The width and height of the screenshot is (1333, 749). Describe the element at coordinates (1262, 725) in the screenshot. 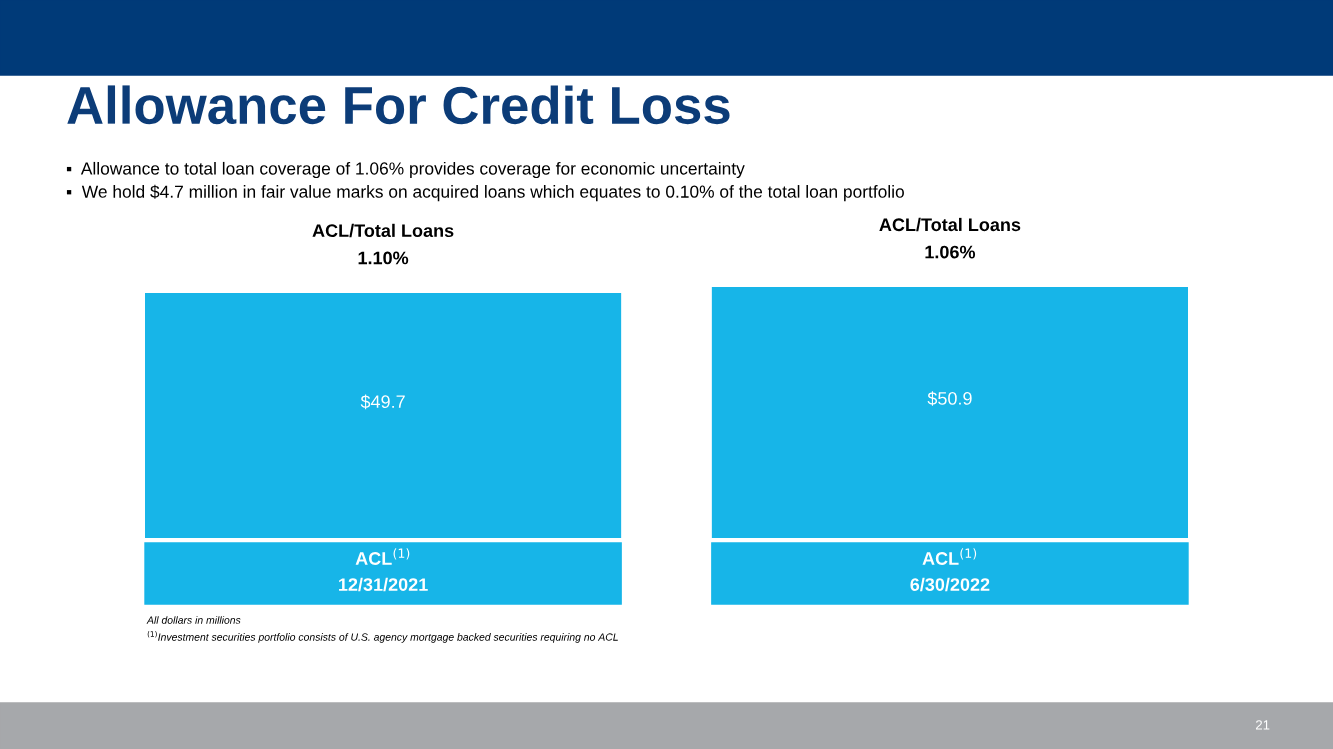

I see `text: 21` at that location.